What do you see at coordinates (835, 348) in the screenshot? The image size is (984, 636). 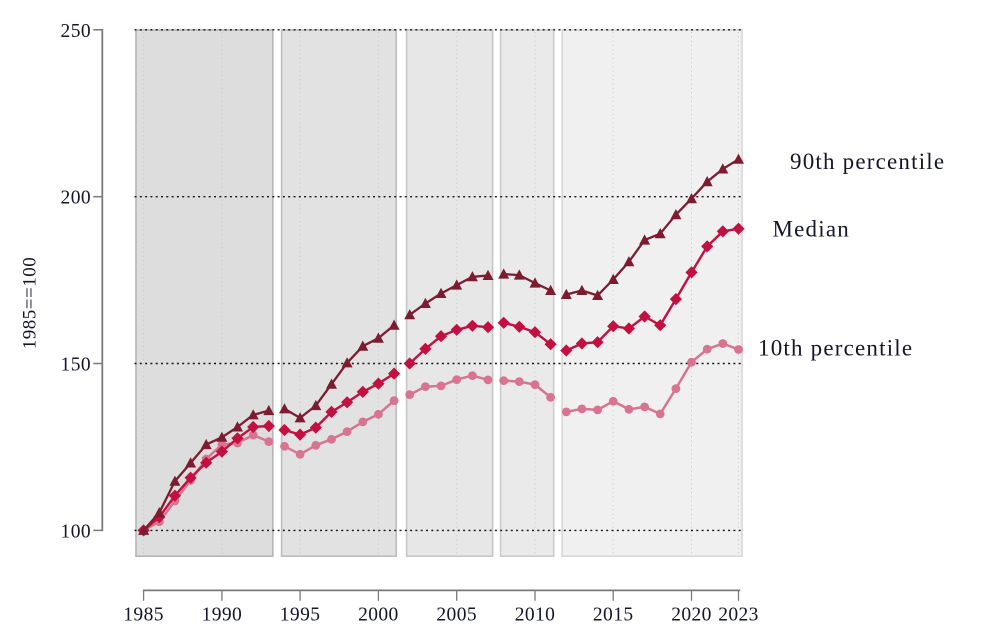 I see `svg-text: 10th percentile` at bounding box center [835, 348].